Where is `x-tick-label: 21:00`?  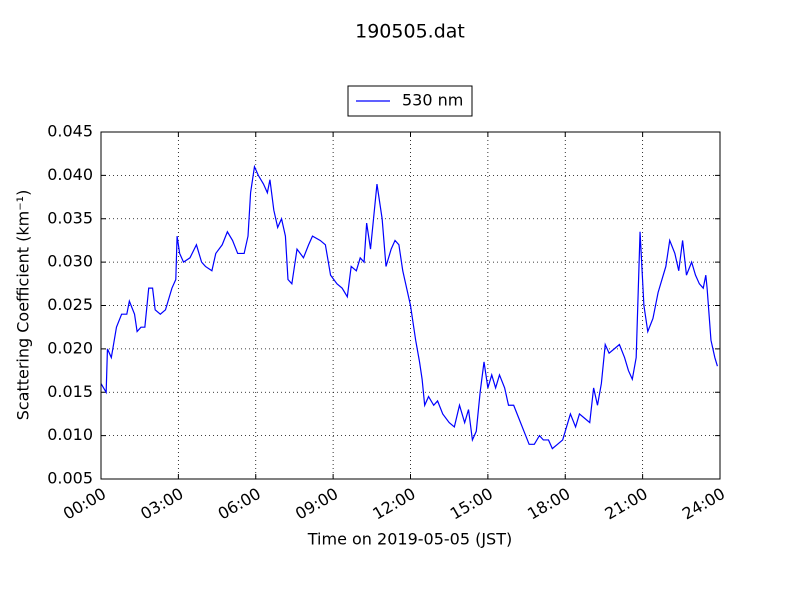 x-tick-label: 21:00 is located at coordinates (625, 504).